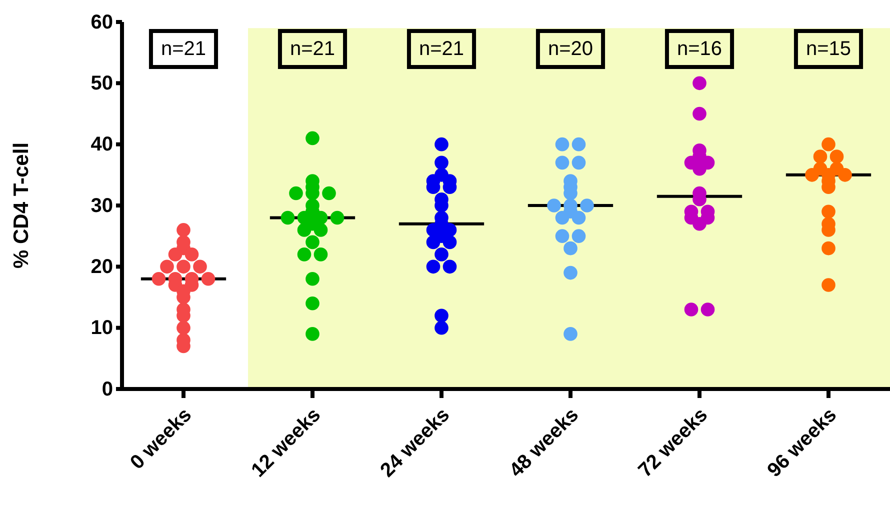 The image size is (890, 516). I want to click on y-tick-label: 40, so click(101, 145).